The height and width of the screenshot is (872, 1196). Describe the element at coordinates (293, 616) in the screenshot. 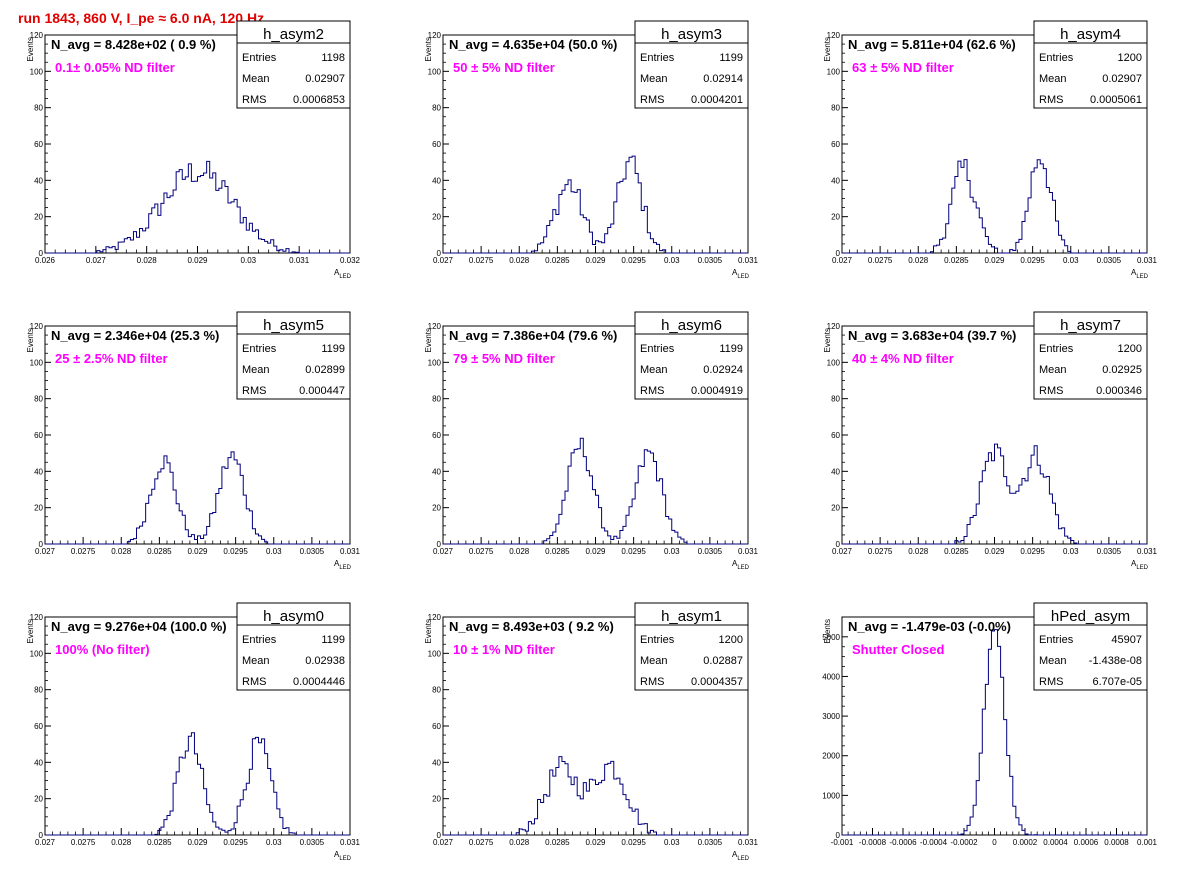

I see `histogram-name: h_asym0` at that location.